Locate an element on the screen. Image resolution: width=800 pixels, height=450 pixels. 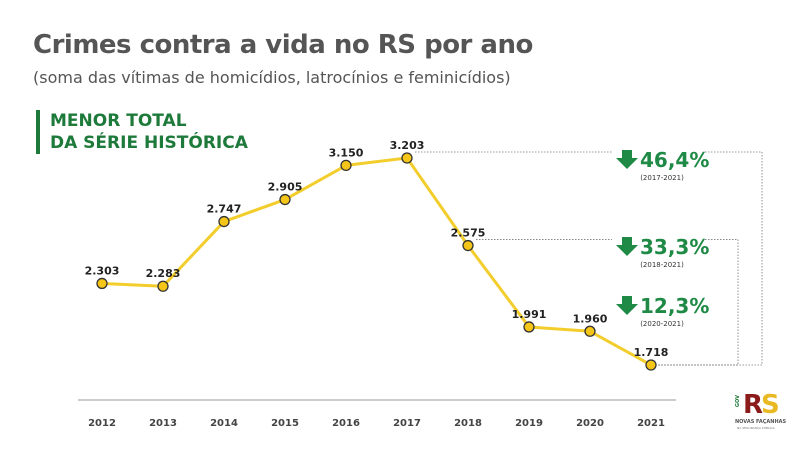
reduction-period: (2020-2021) is located at coordinates (662, 324).